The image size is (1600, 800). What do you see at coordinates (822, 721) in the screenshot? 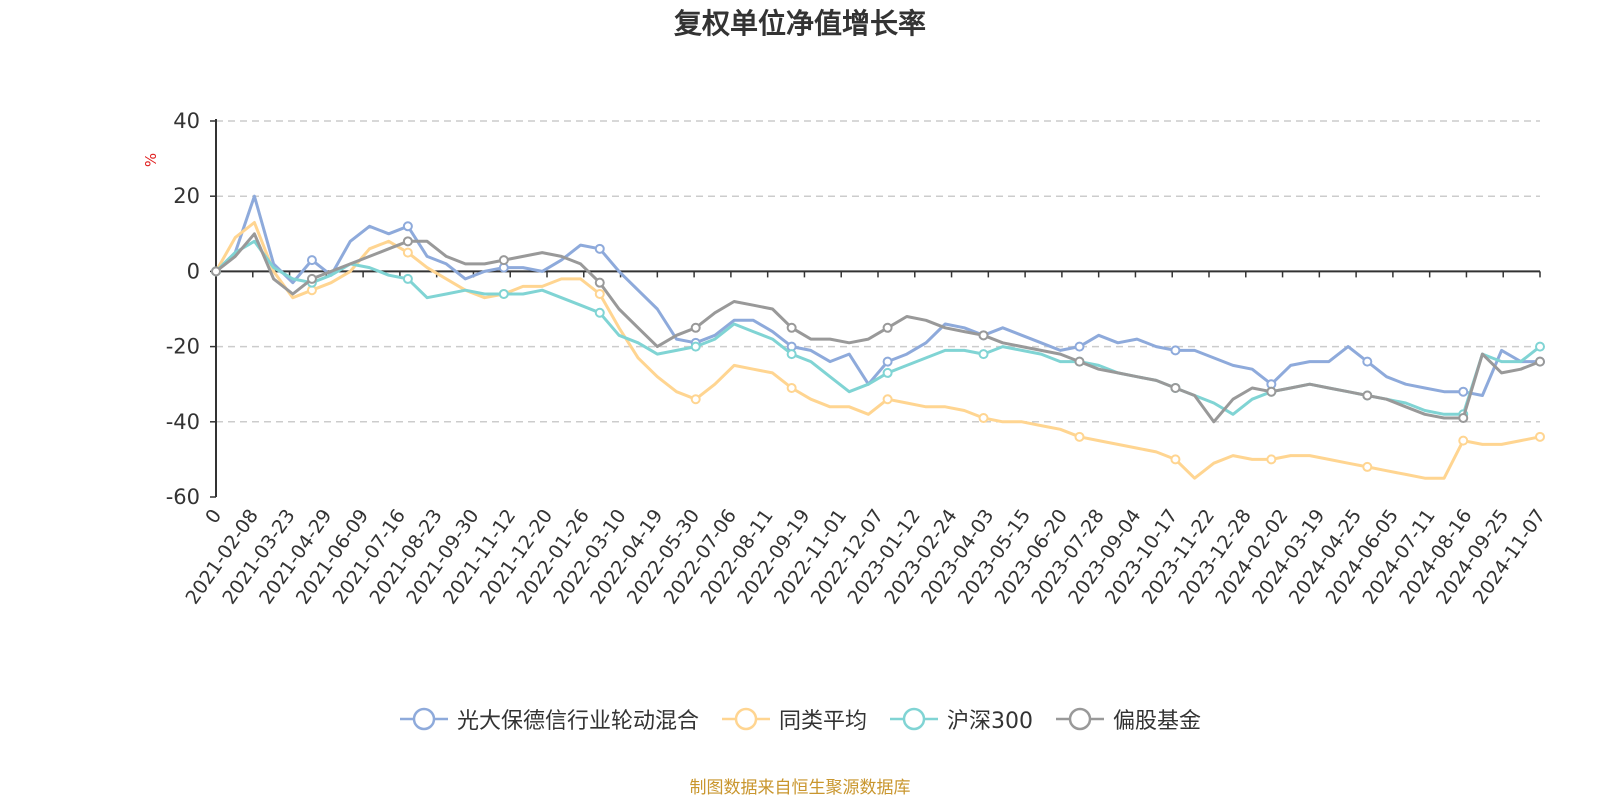
I see `legend-label: 同类平均` at bounding box center [822, 721].